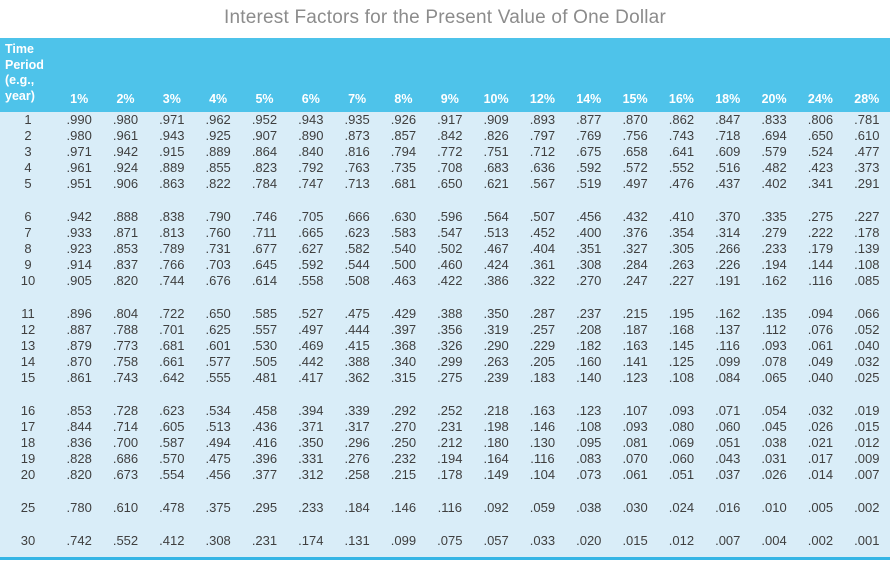 Image resolution: width=890 pixels, height=565 pixels. What do you see at coordinates (774, 540) in the screenshot?
I see `factor-cell: .004` at bounding box center [774, 540].